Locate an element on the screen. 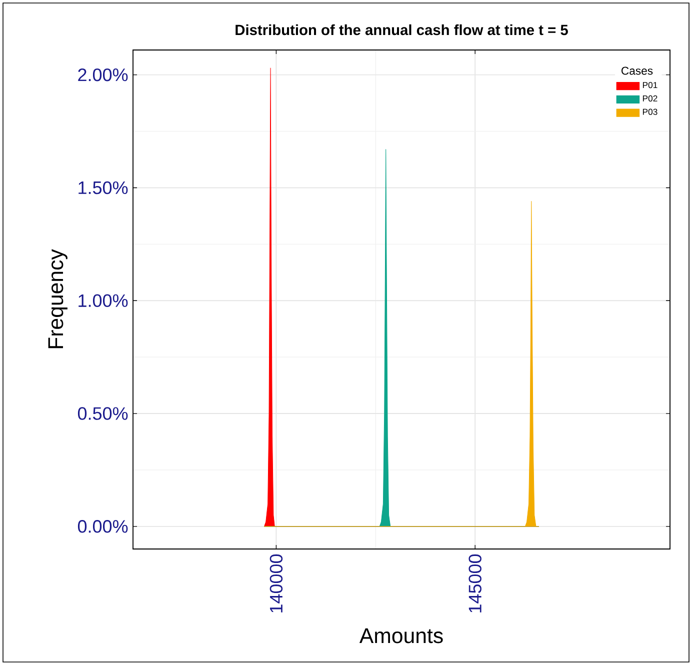 This screenshot has height=665, width=692. legend-title: Cases is located at coordinates (637, 70).